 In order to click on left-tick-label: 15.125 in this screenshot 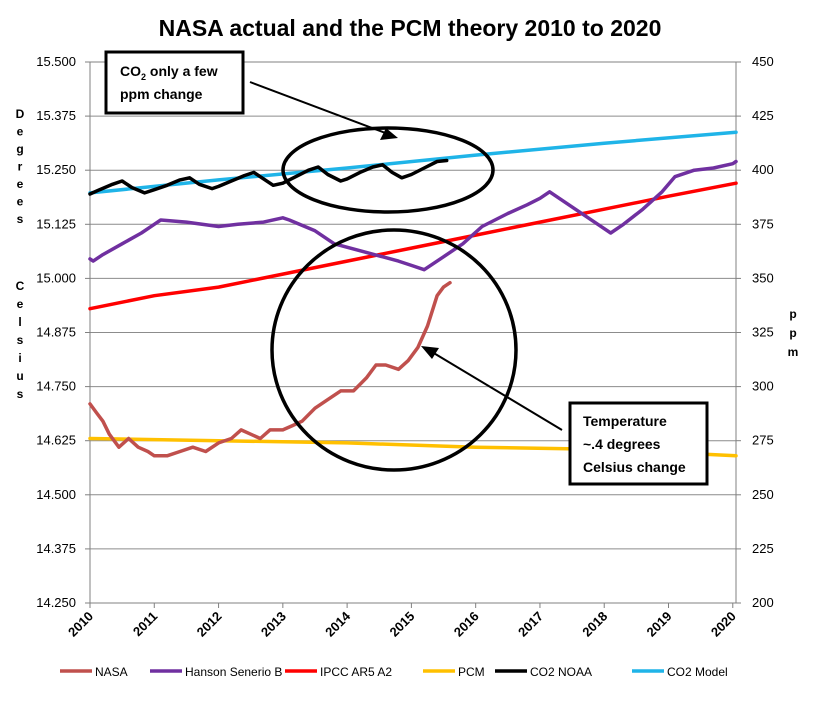, I will do `click(56, 223)`.